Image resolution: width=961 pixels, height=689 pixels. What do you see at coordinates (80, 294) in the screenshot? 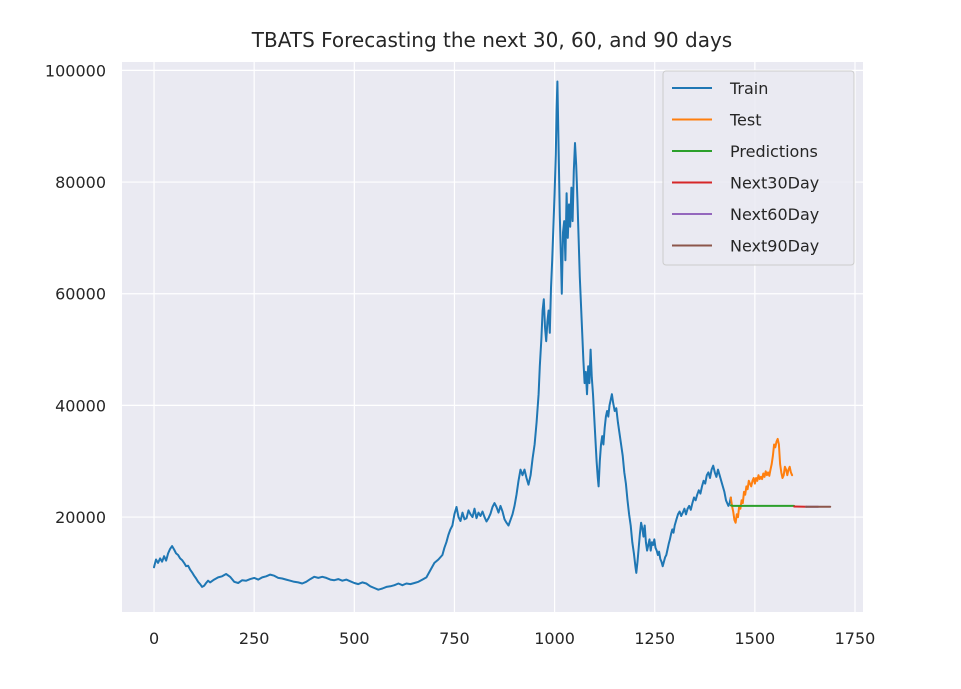
I see `y-tick-label: 60000` at bounding box center [80, 294].